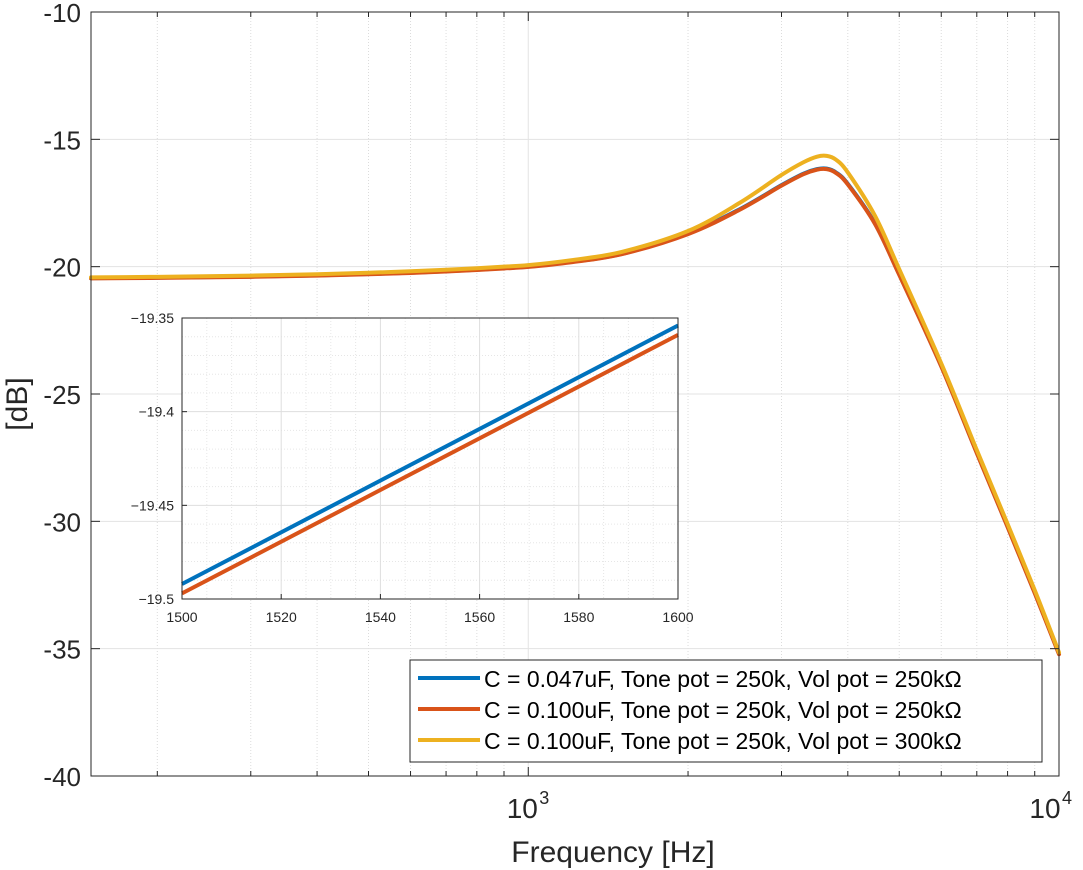  Describe the element at coordinates (62, 522) in the screenshot. I see `y-tick-label: -30` at that location.